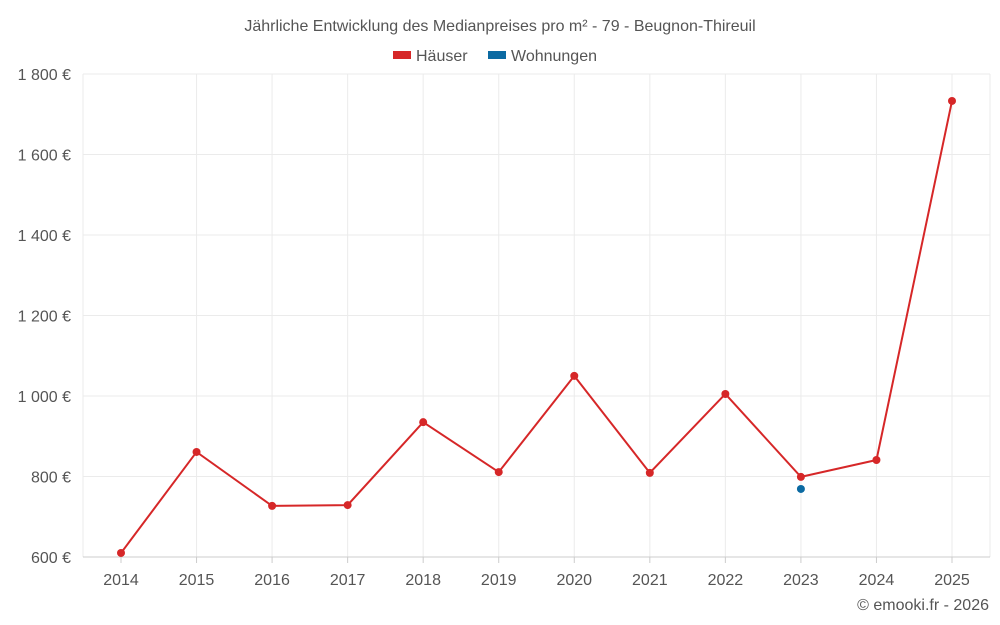  I want to click on y-tick-label: 1 800 €, so click(44, 75).